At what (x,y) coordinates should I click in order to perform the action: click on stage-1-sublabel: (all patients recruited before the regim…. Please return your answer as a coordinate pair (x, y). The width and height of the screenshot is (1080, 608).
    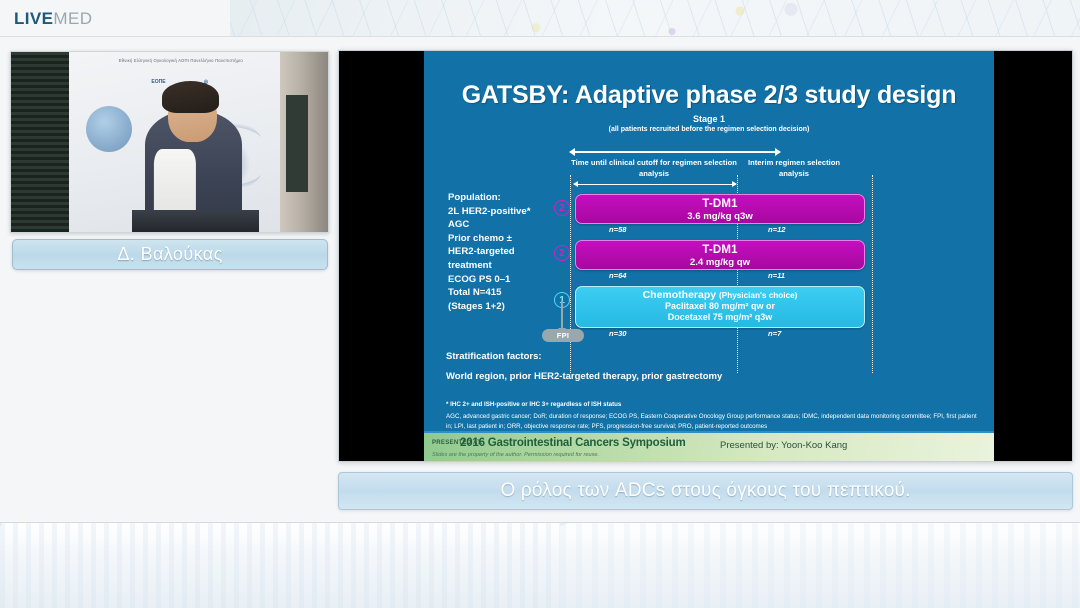
    Looking at the image, I should click on (709, 129).